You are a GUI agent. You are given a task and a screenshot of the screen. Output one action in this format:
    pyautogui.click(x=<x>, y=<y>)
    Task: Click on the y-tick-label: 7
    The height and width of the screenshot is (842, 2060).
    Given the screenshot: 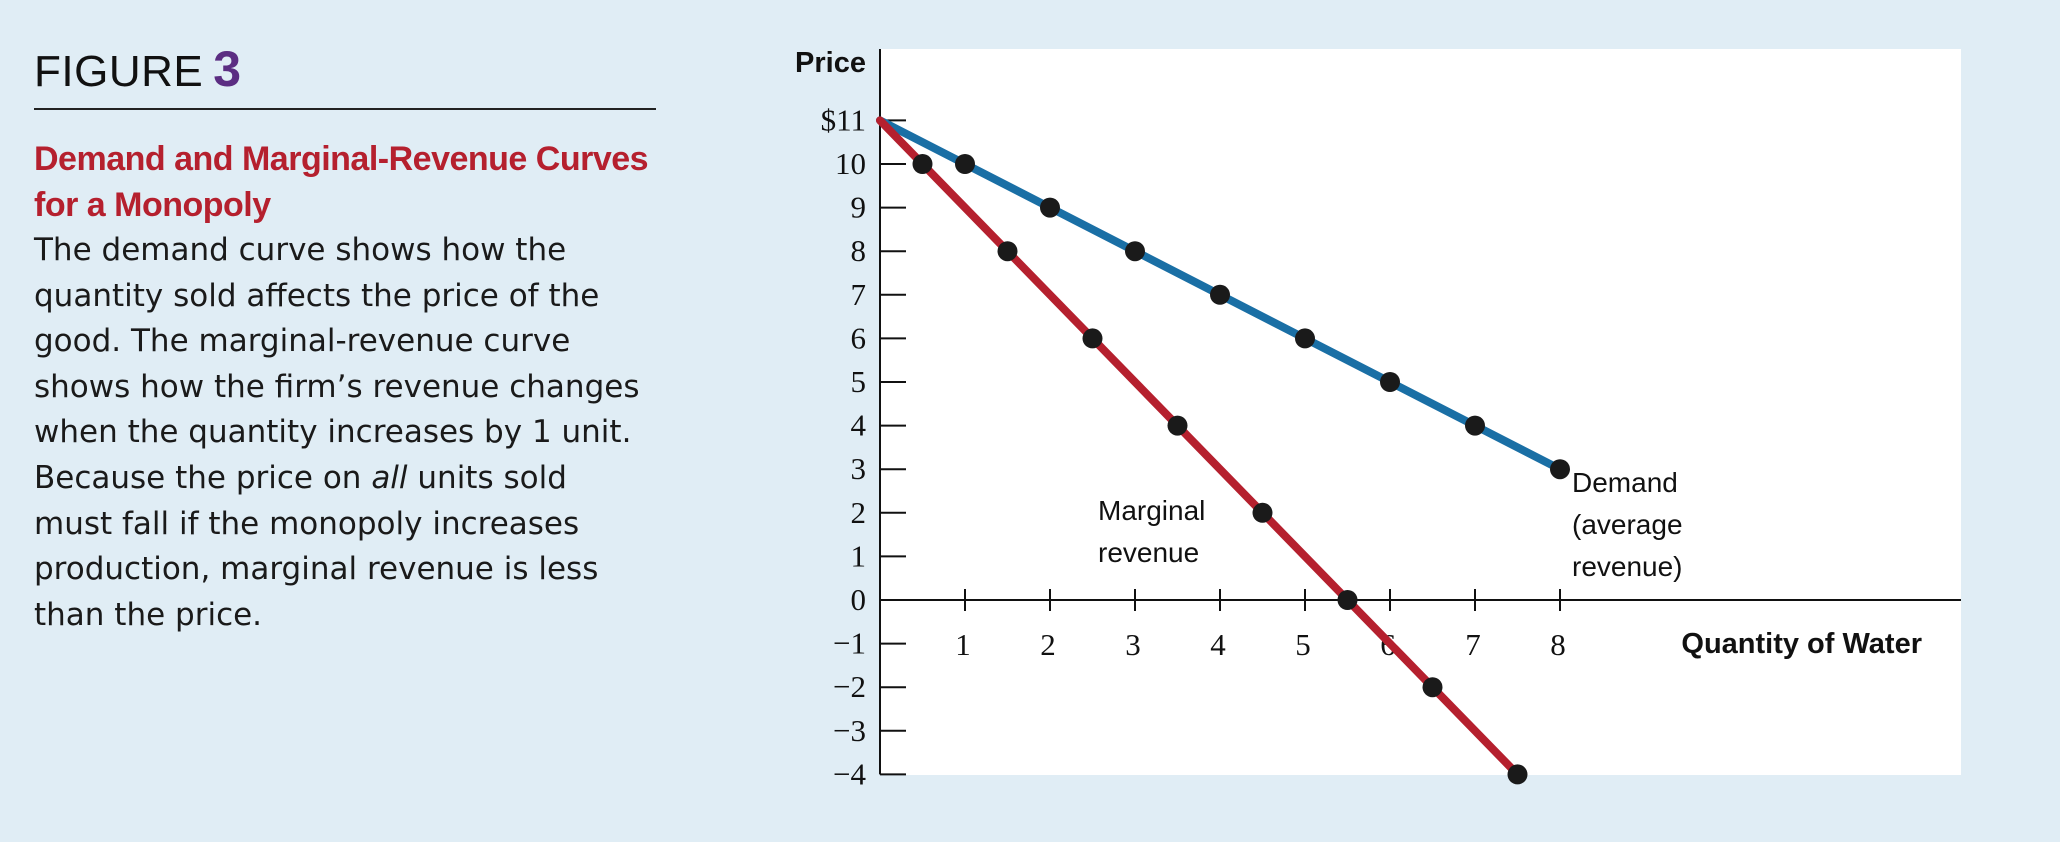 What is the action you would take?
    pyautogui.click(x=859, y=294)
    